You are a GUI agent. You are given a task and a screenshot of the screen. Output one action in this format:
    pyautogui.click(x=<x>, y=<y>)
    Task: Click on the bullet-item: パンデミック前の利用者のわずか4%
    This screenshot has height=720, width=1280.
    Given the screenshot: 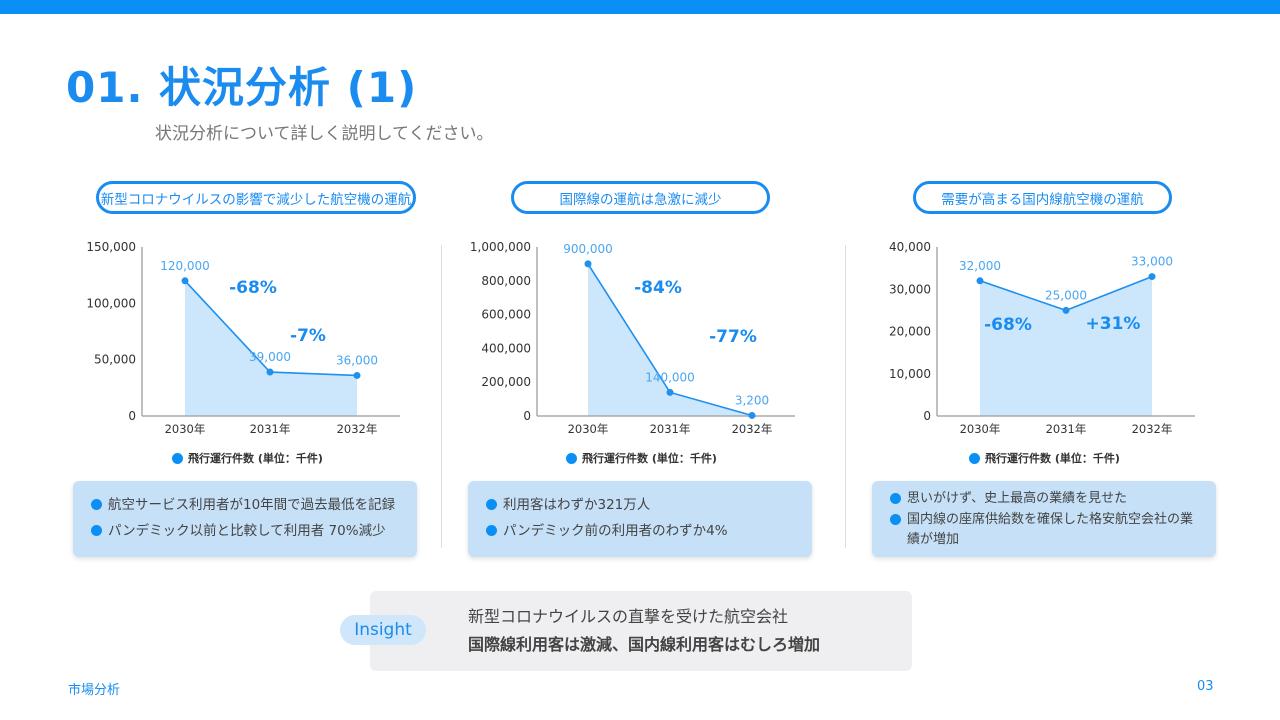 What is the action you would take?
    pyautogui.click(x=649, y=531)
    